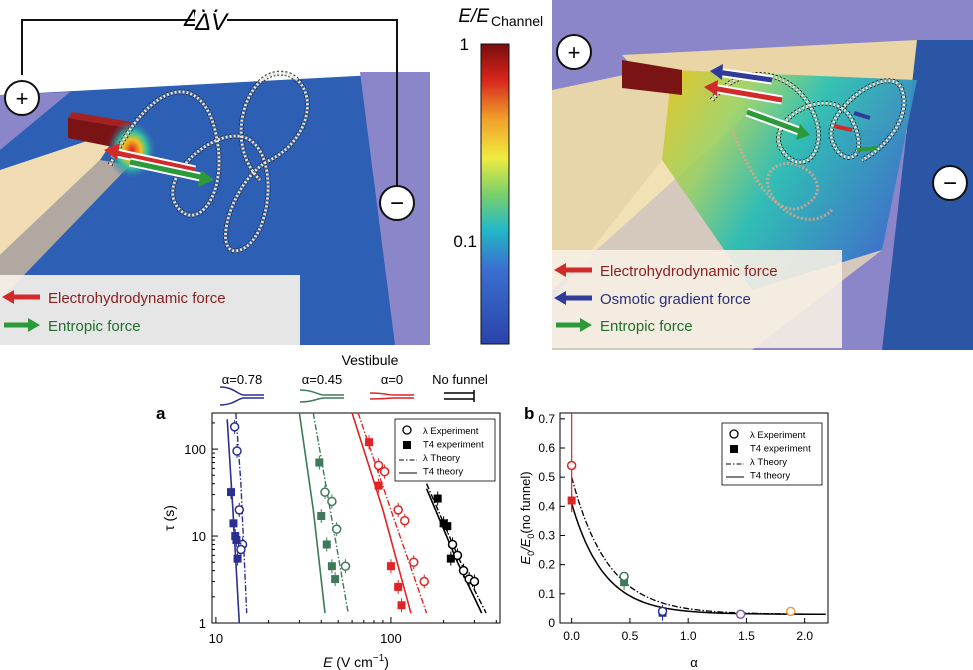  What do you see at coordinates (777, 123) in the screenshot?
I see `tr-entropic-arrow-icon` at bounding box center [777, 123].